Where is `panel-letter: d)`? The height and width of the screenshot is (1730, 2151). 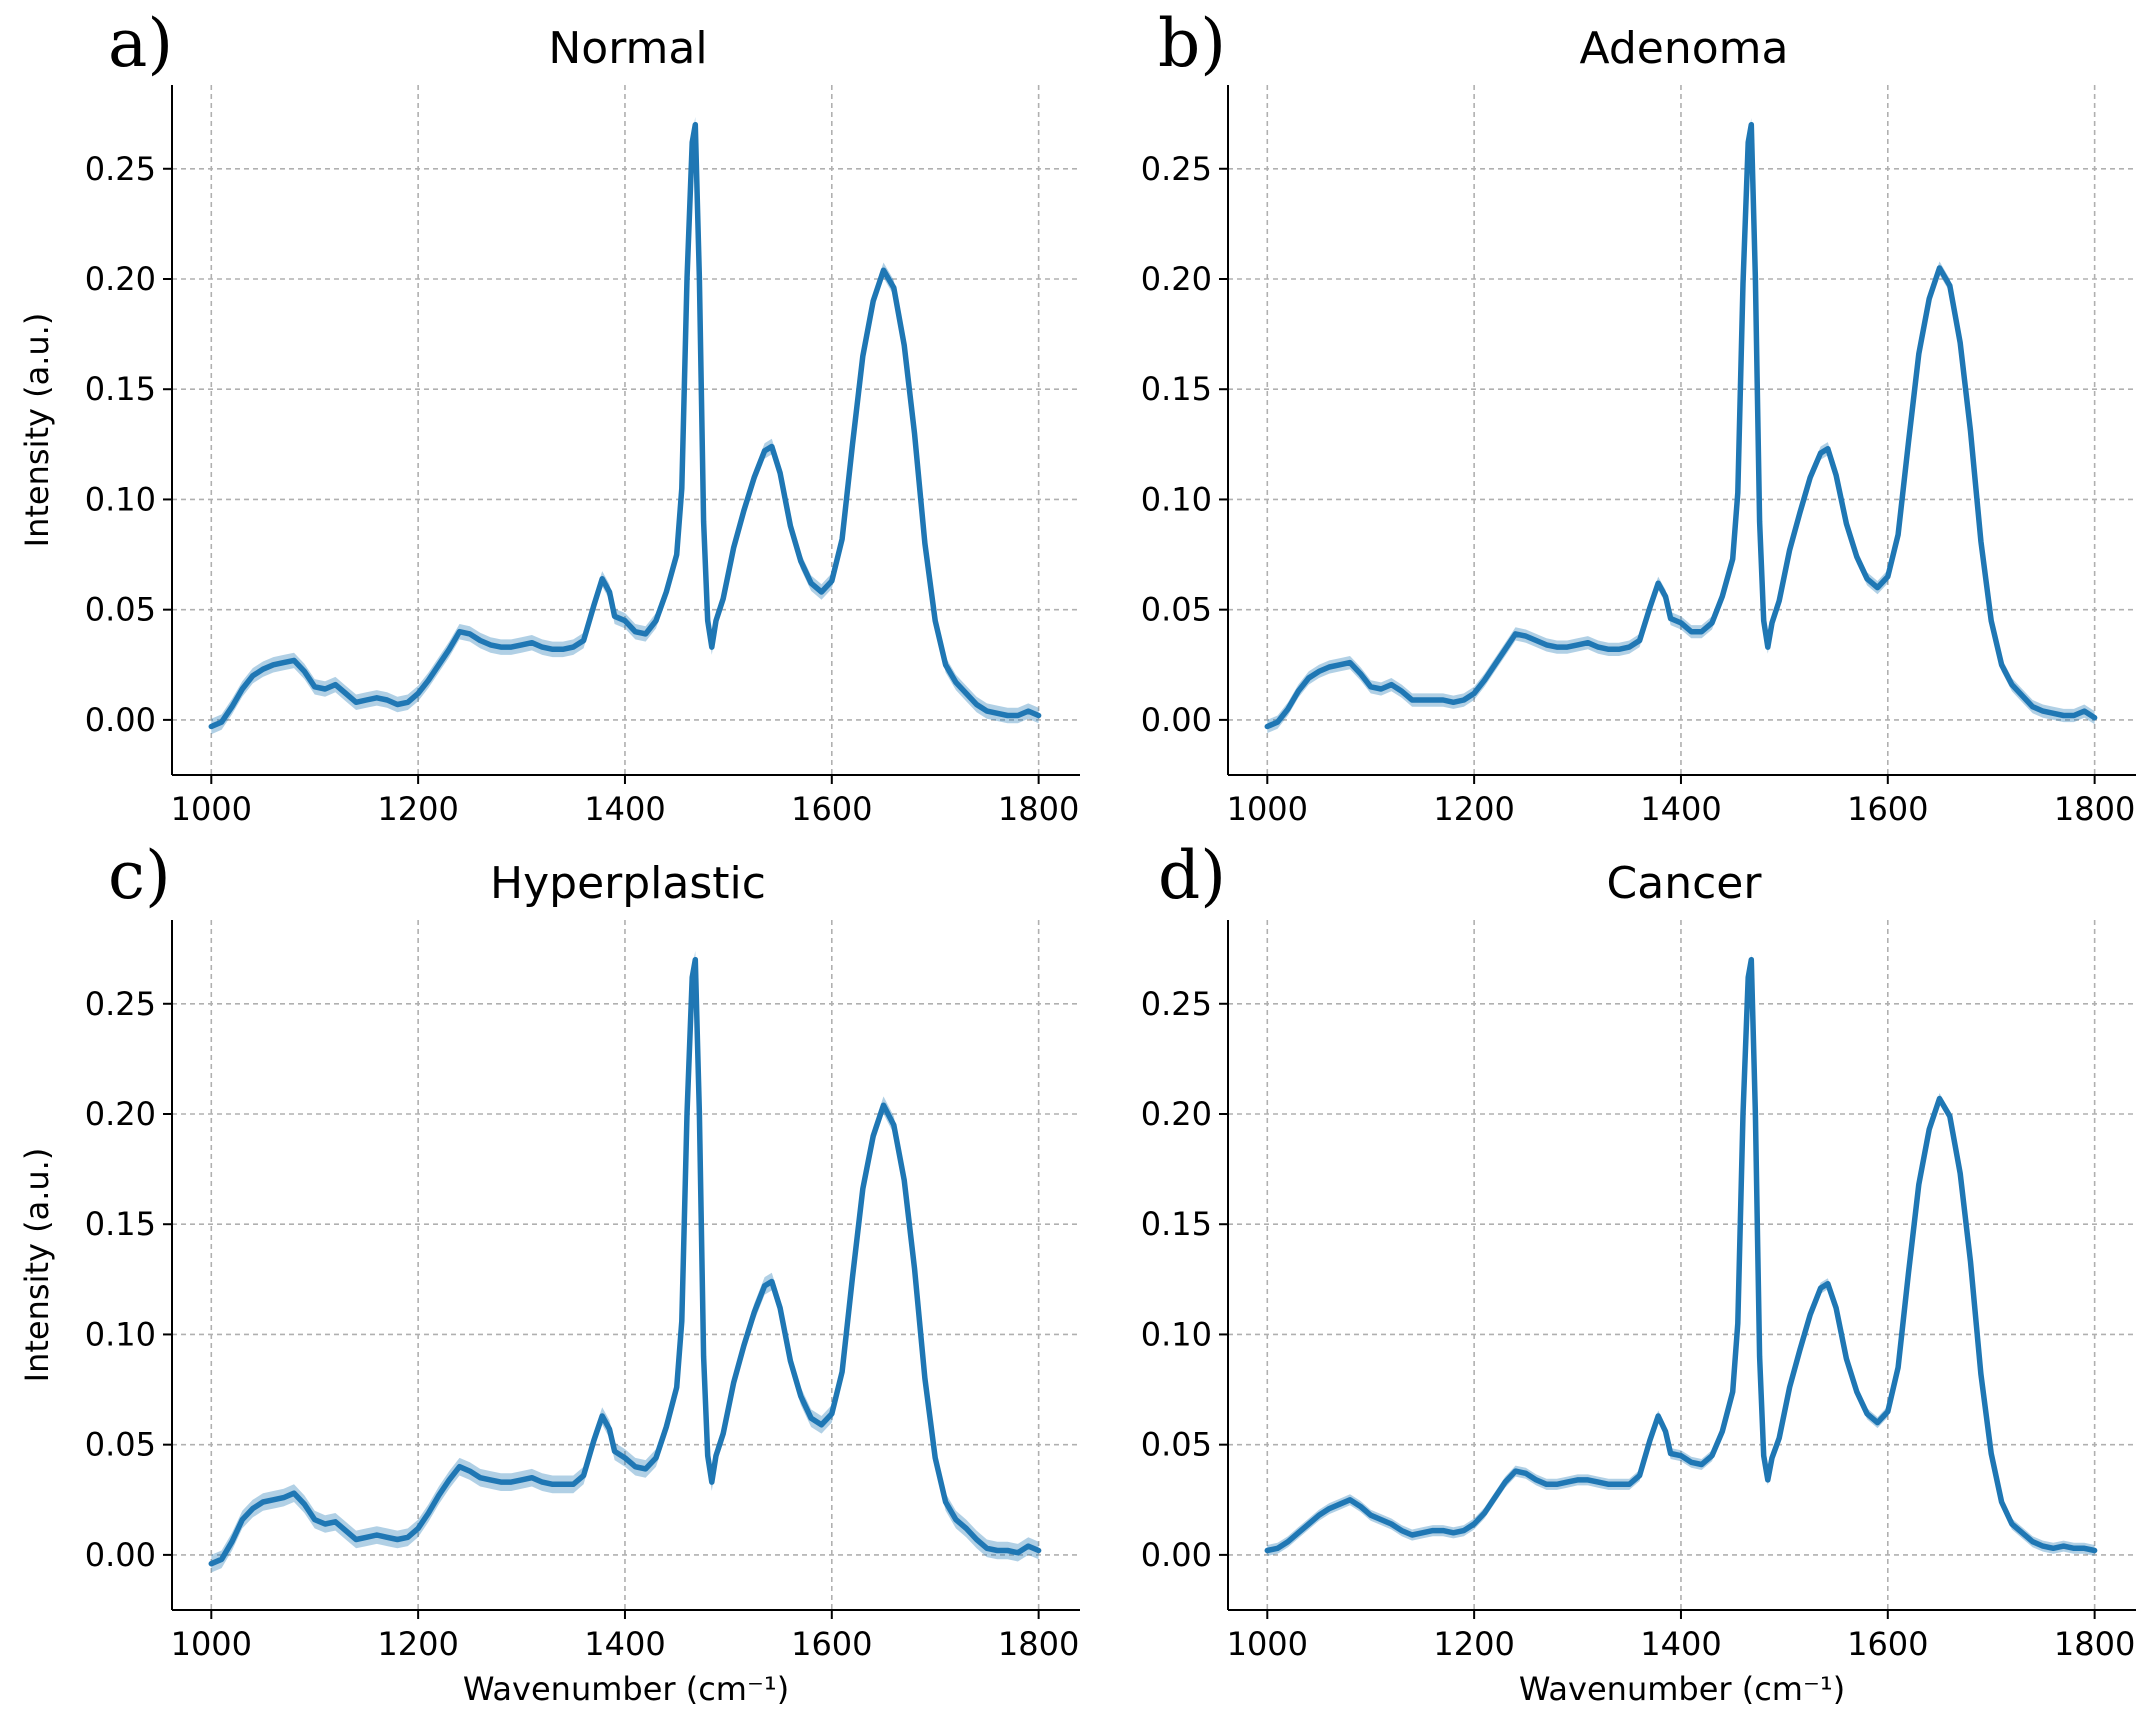
panel-letter: d) is located at coordinates (1192, 875).